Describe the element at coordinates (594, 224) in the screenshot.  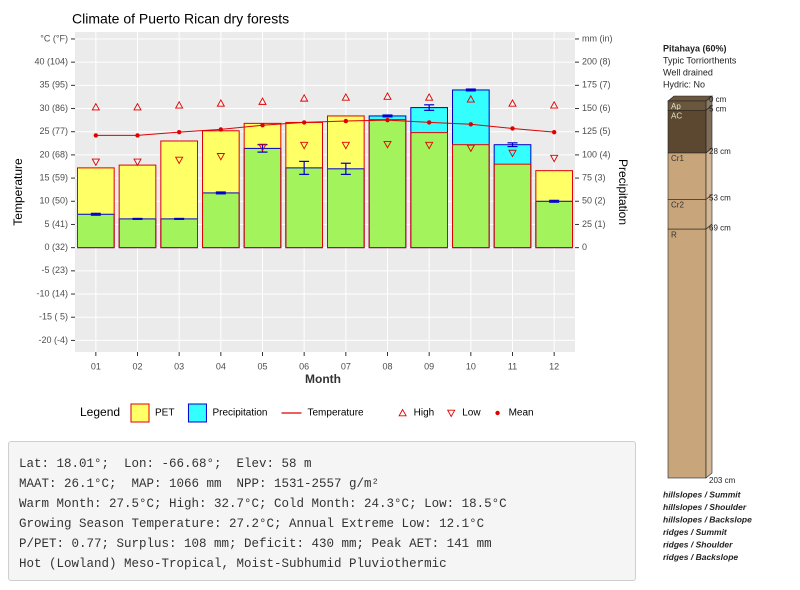
I see `y2-tick-label: 25 (1)` at that location.